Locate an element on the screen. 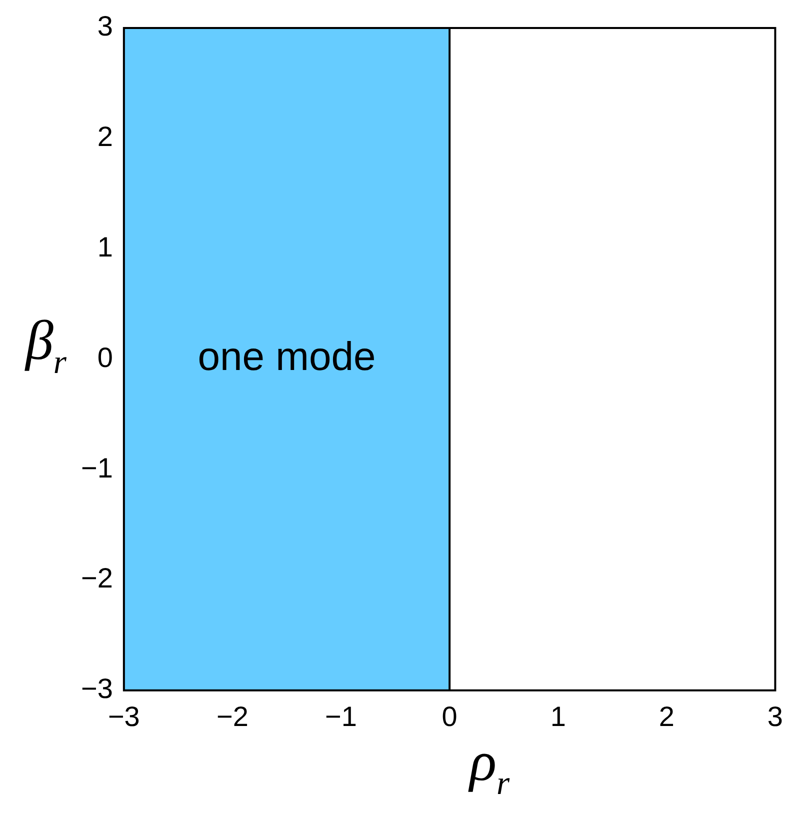 The width and height of the screenshot is (794, 820). x-tick-label: 1 is located at coordinates (558, 716).